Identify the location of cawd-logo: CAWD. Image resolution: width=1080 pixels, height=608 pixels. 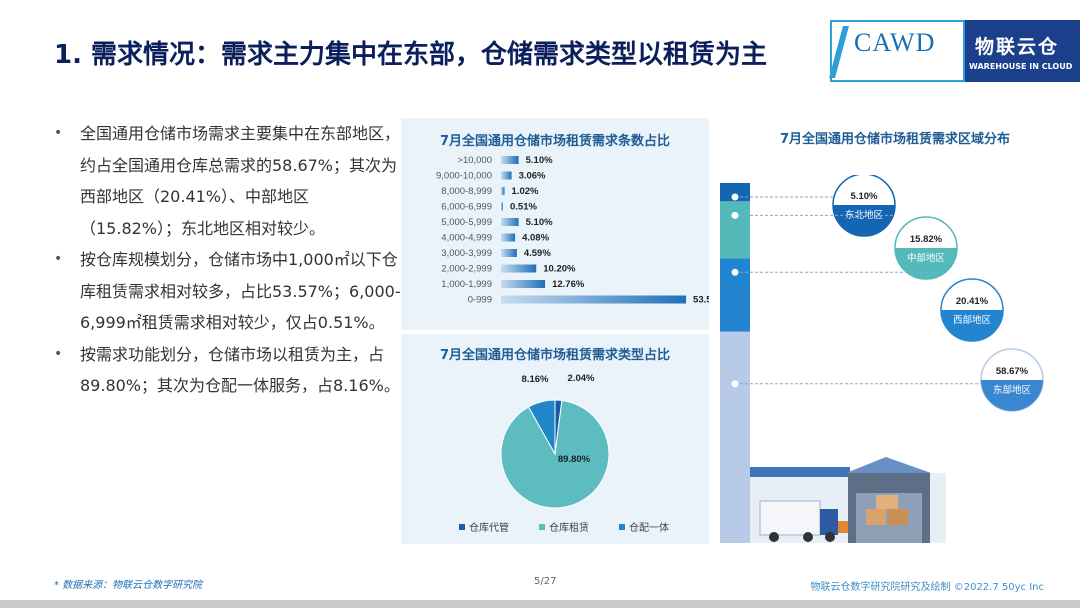
(897, 51).